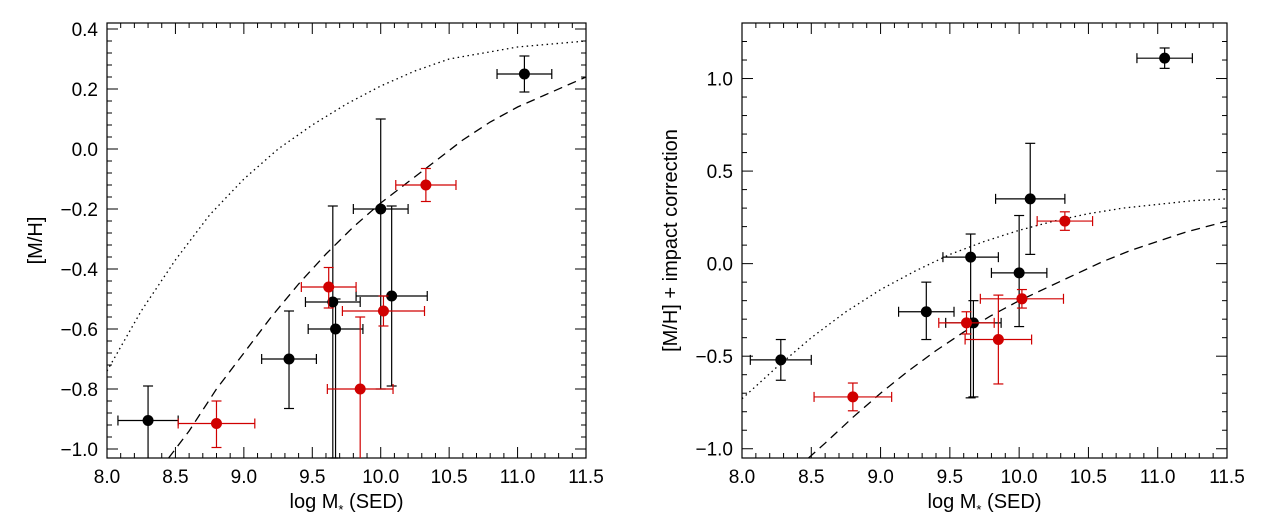  What do you see at coordinates (79, 210) in the screenshot?
I see `y-tick-label: −0.2` at bounding box center [79, 210].